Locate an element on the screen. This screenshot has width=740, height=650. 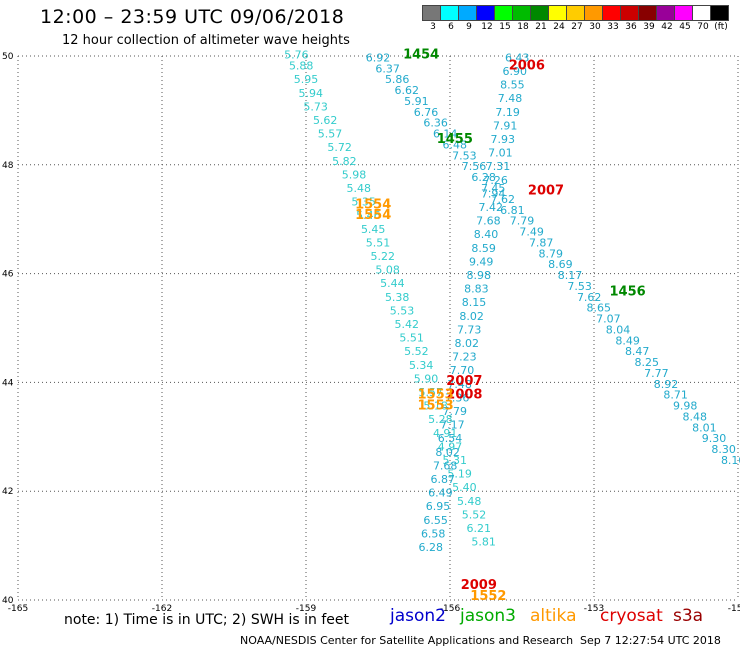
wave-height-value: 5.62 is located at coordinates (325, 120).